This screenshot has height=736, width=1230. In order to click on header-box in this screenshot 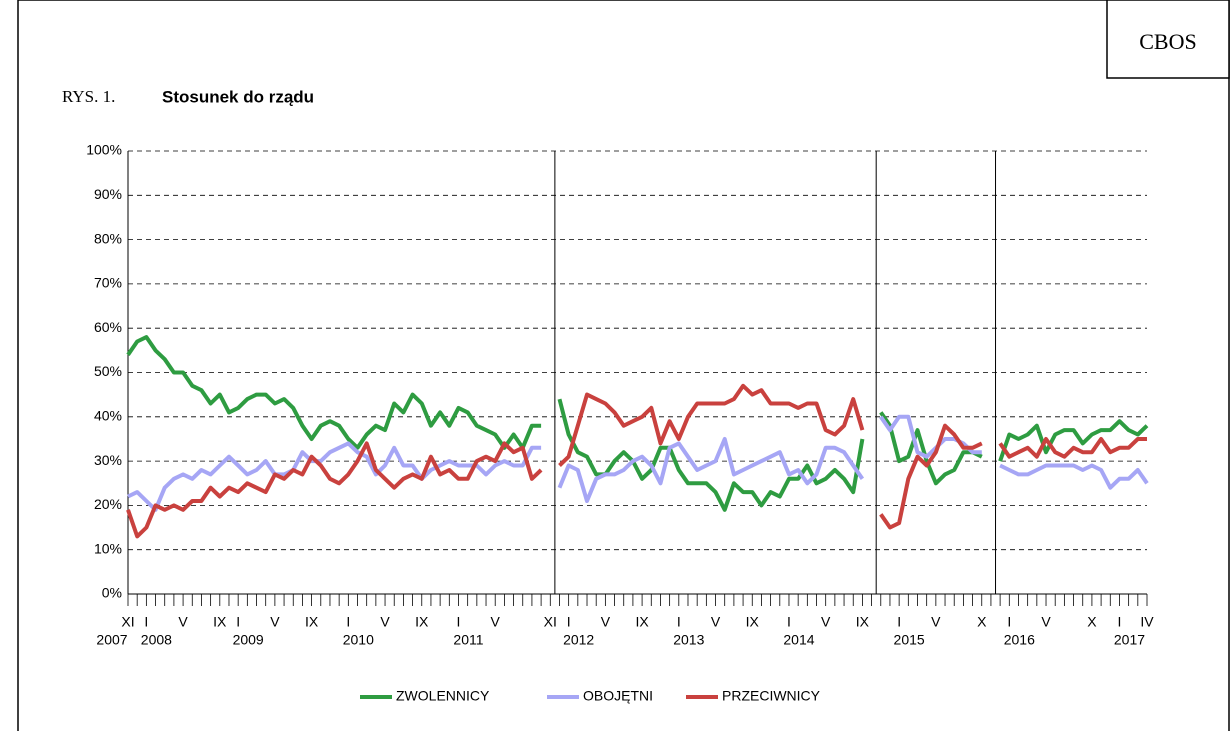, I will do `click(1168, 39)`.